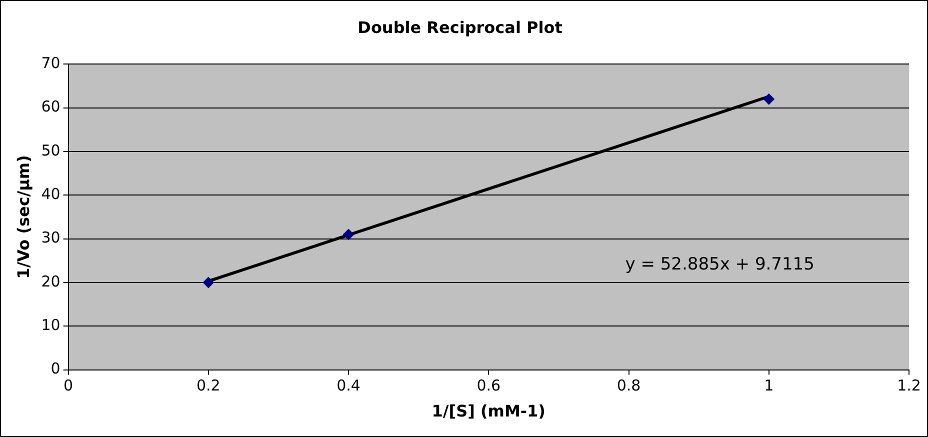  What do you see at coordinates (460, 27) in the screenshot?
I see `chart-title: Double Reciprocal Plot` at bounding box center [460, 27].